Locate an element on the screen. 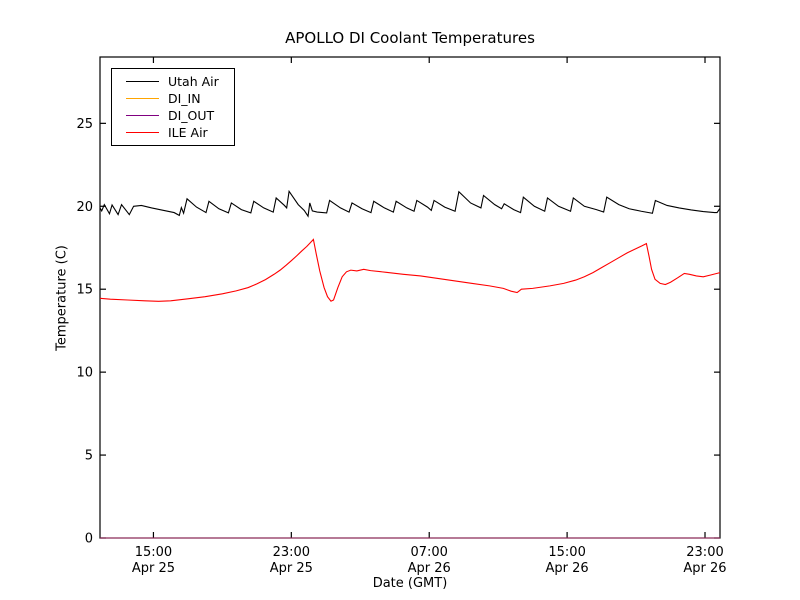  legend-label: DI_OUT is located at coordinates (191, 115).